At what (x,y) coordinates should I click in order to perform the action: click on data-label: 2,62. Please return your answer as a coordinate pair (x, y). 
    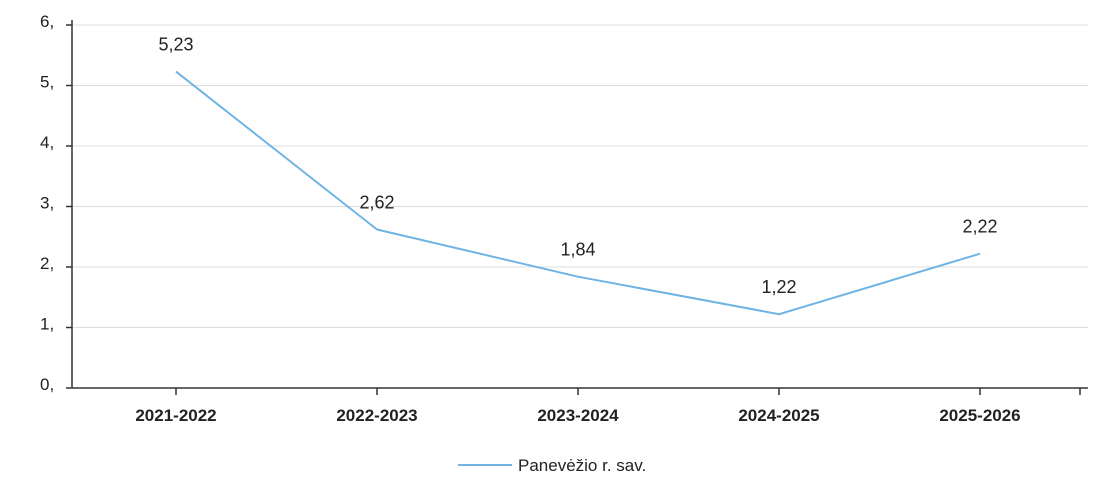
    Looking at the image, I should click on (376, 202).